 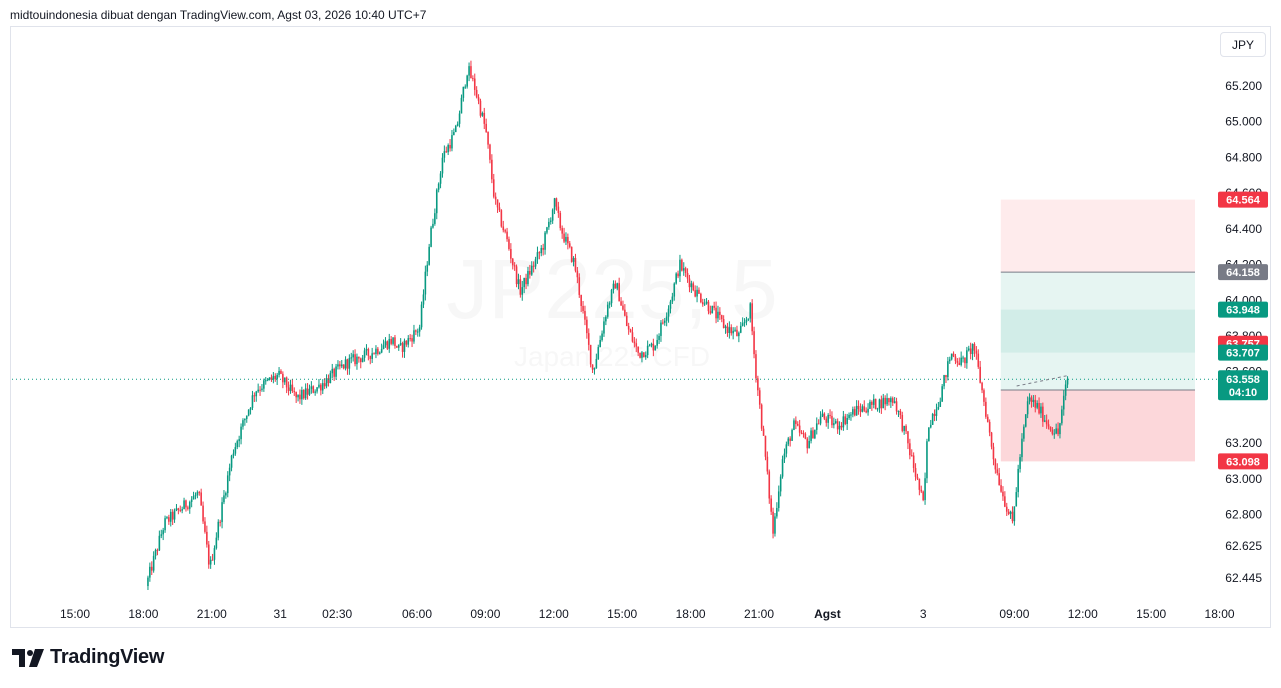 I want to click on tradingview-branding: TradingView, so click(x=88, y=657).